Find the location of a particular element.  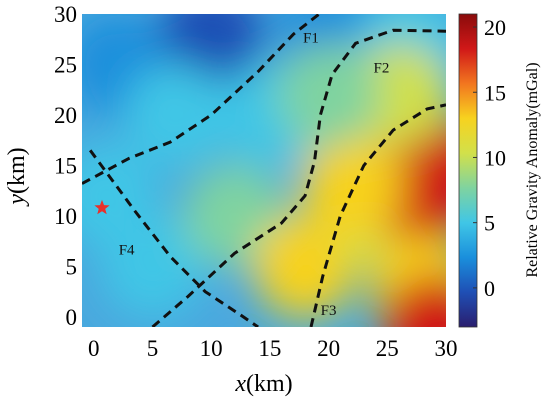

fault-label-f4: F4 is located at coordinates (127, 250).